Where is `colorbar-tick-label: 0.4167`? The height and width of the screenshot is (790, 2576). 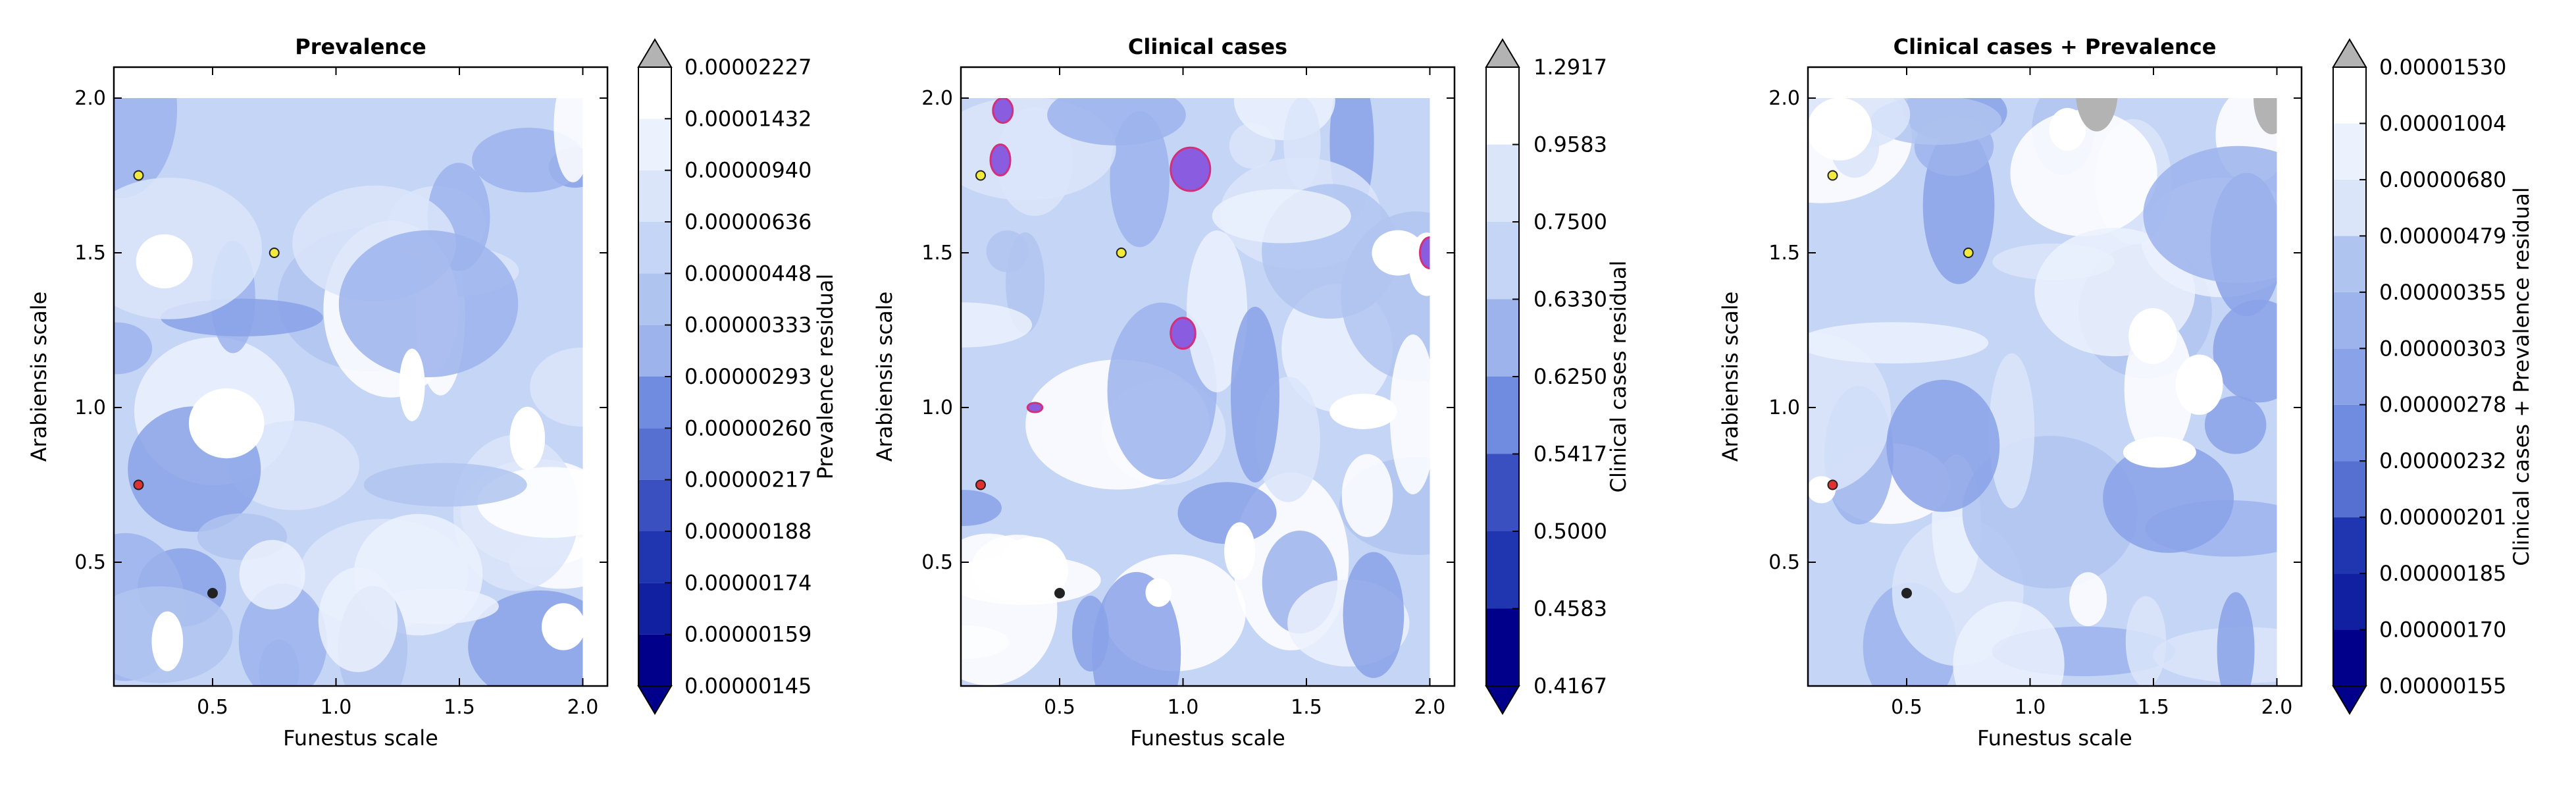 colorbar-tick-label: 0.4167 is located at coordinates (1570, 685).